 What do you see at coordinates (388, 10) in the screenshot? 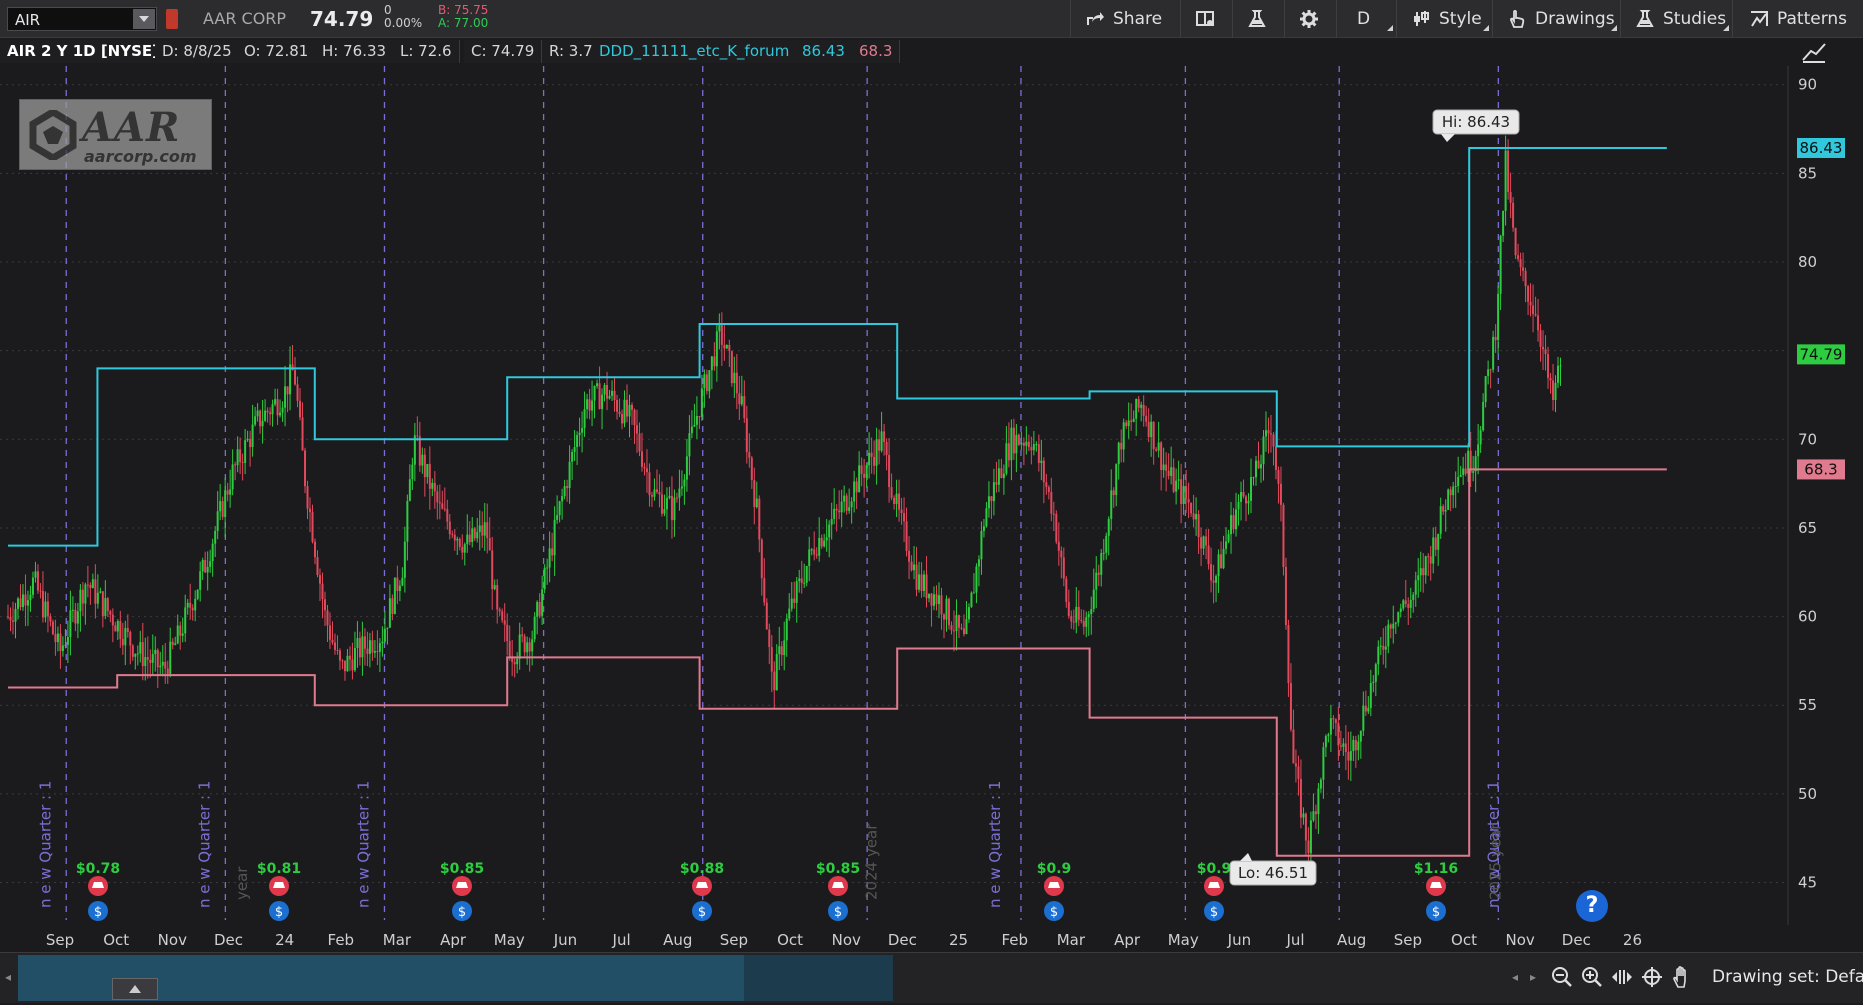
I see `net-change: 0` at bounding box center [388, 10].